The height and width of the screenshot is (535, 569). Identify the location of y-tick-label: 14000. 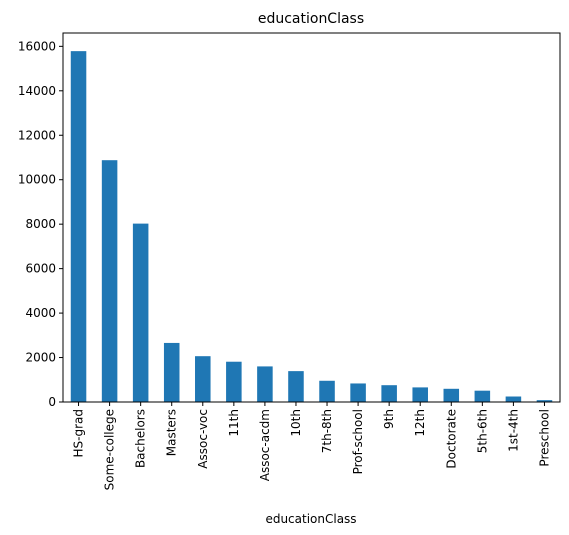
(37, 91).